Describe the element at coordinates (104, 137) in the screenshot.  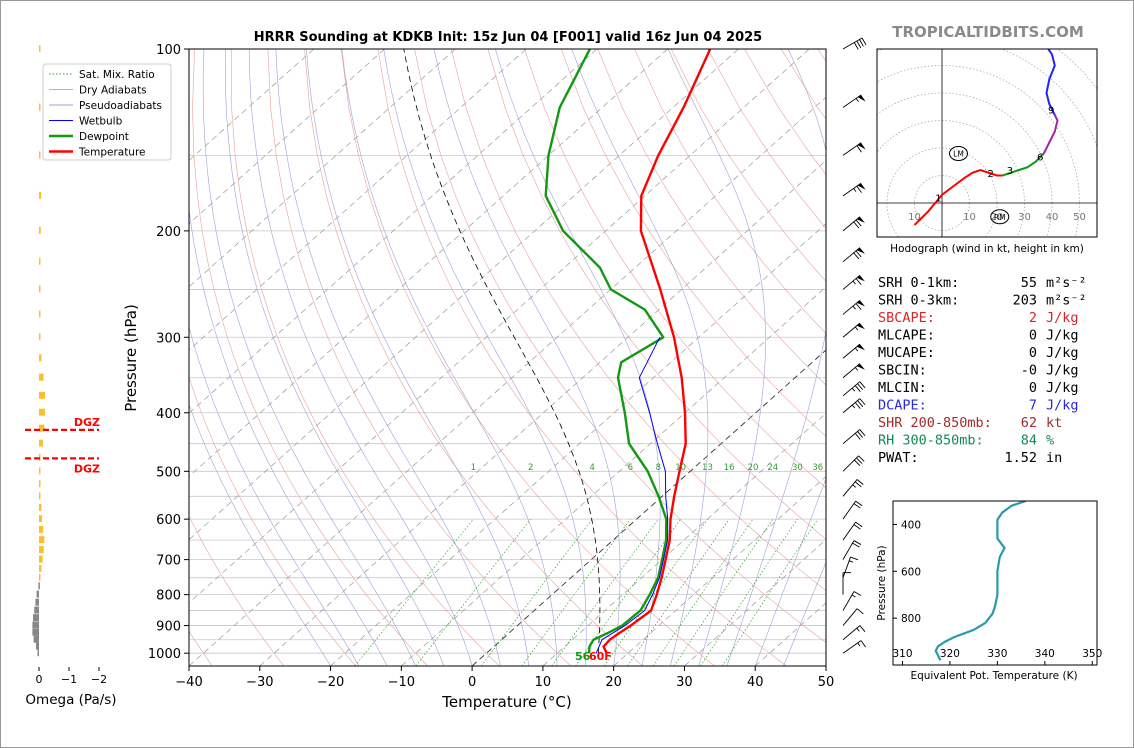
I see `legend-label: Dewpoint` at that location.